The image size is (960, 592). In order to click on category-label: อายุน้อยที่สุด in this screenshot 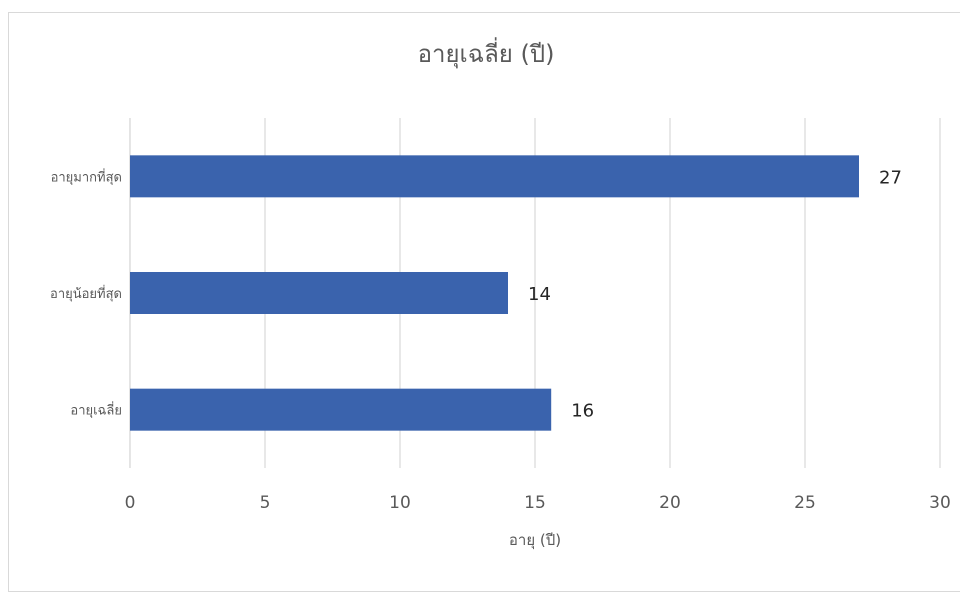, I will do `click(86, 293)`.